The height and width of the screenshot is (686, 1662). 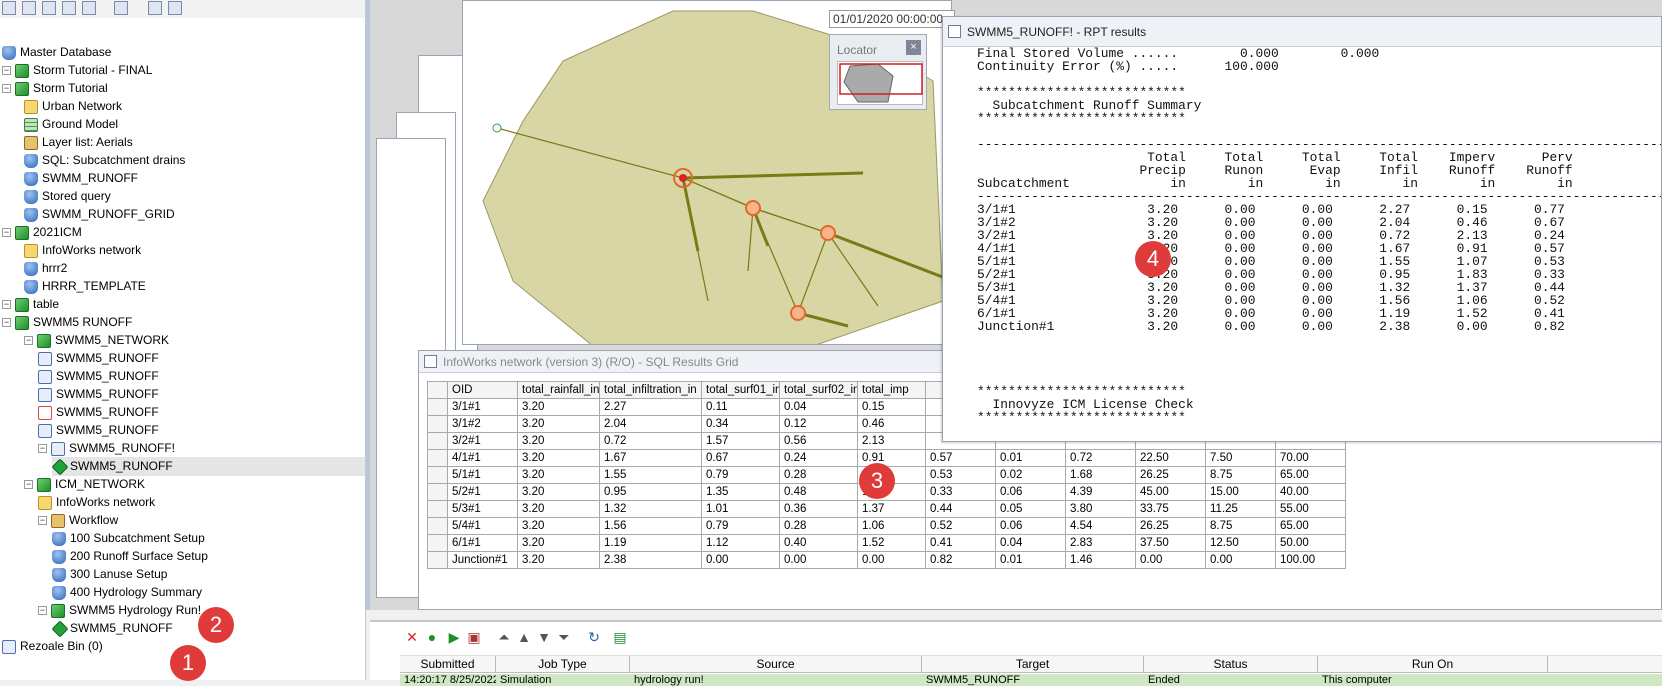 I want to click on find-icon, so click(x=121, y=8).